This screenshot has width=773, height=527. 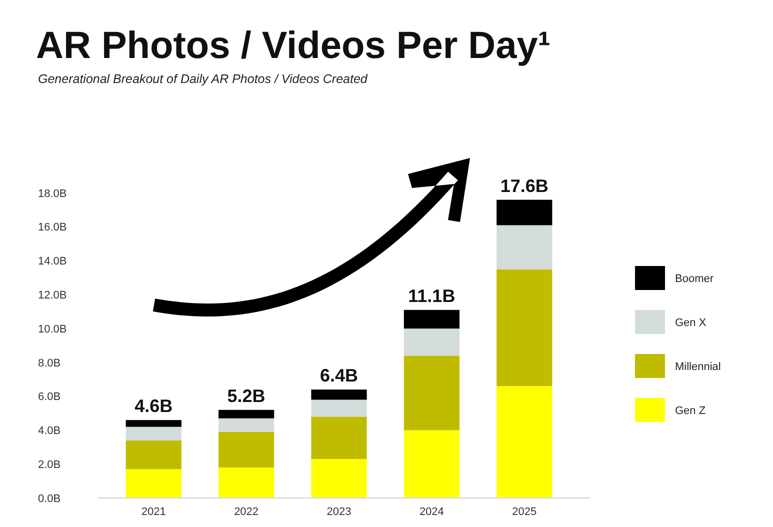 What do you see at coordinates (246, 512) in the screenshot?
I see `x-tick-label: 2022` at bounding box center [246, 512].